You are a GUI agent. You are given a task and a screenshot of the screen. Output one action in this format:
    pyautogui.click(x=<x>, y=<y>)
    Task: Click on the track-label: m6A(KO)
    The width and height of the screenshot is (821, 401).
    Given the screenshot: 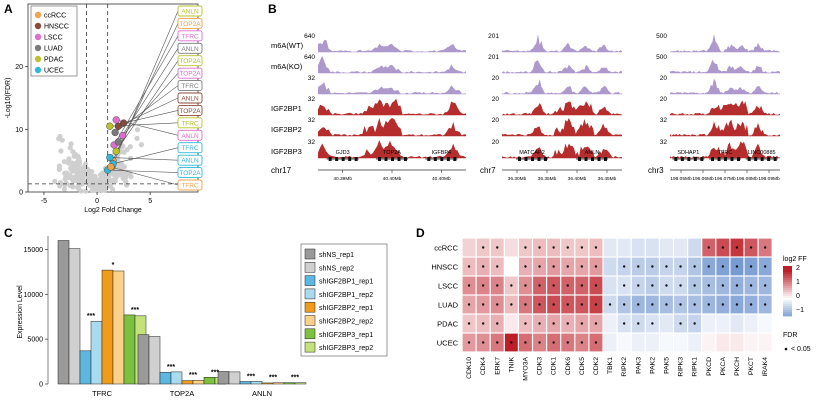 What is the action you would take?
    pyautogui.click(x=287, y=66)
    